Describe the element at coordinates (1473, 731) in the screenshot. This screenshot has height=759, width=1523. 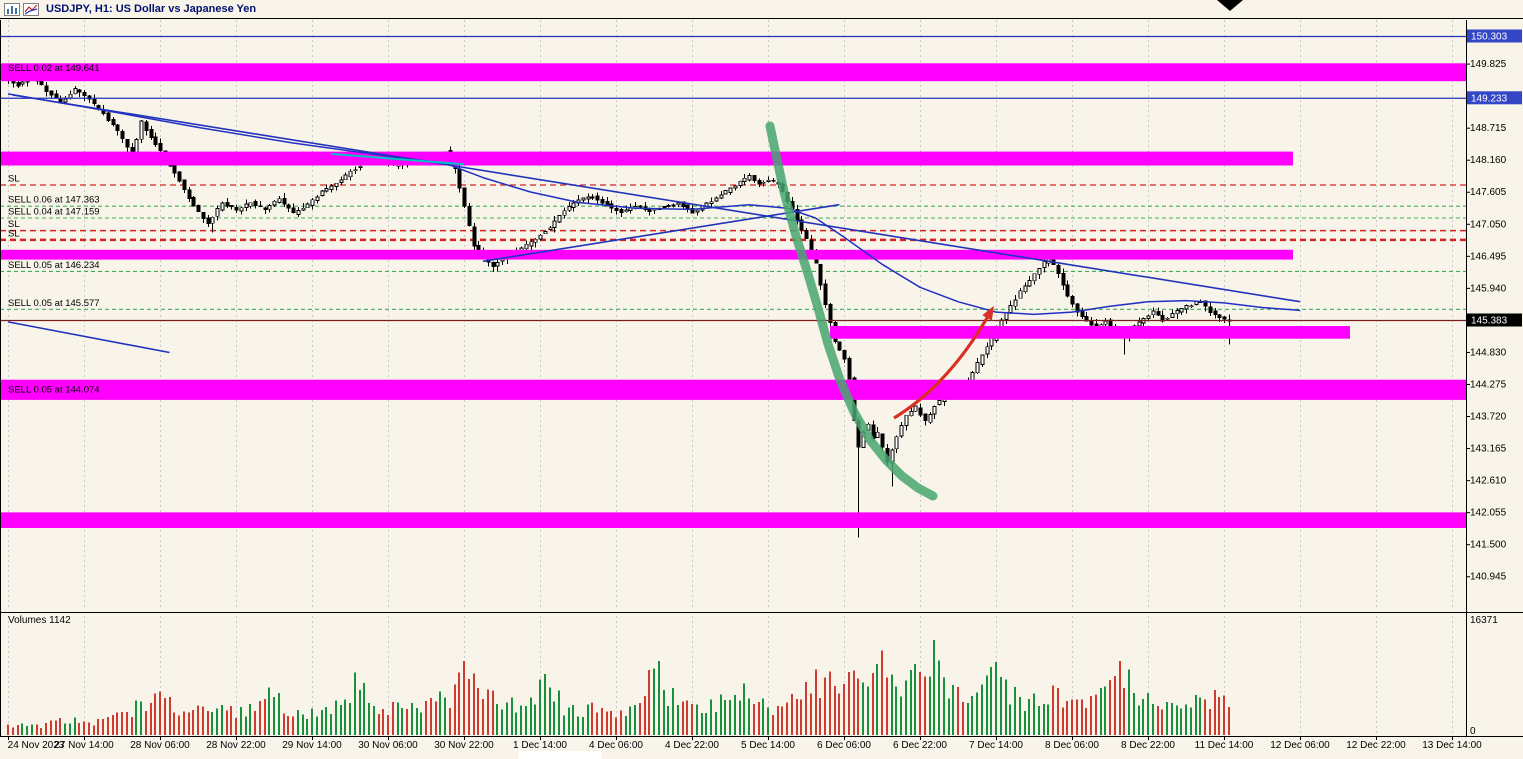
I see `volume-min-label: 0` at that location.